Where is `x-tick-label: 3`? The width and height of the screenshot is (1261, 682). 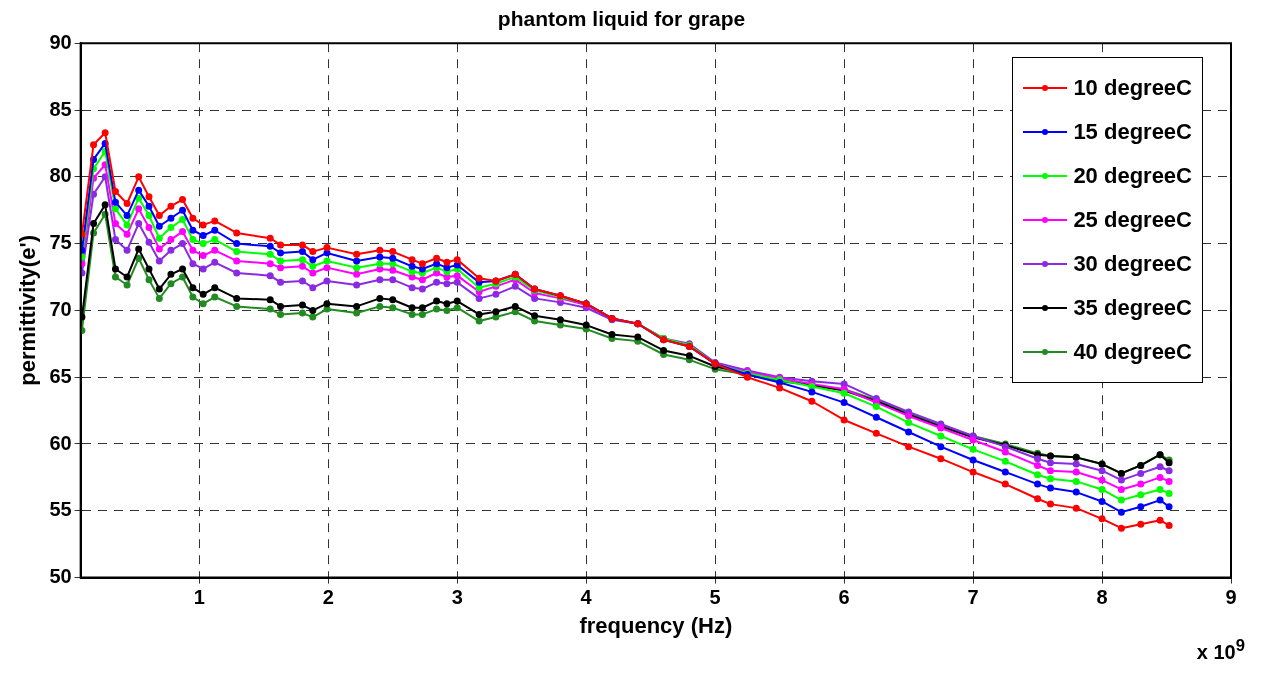 x-tick-label: 3 is located at coordinates (457, 597).